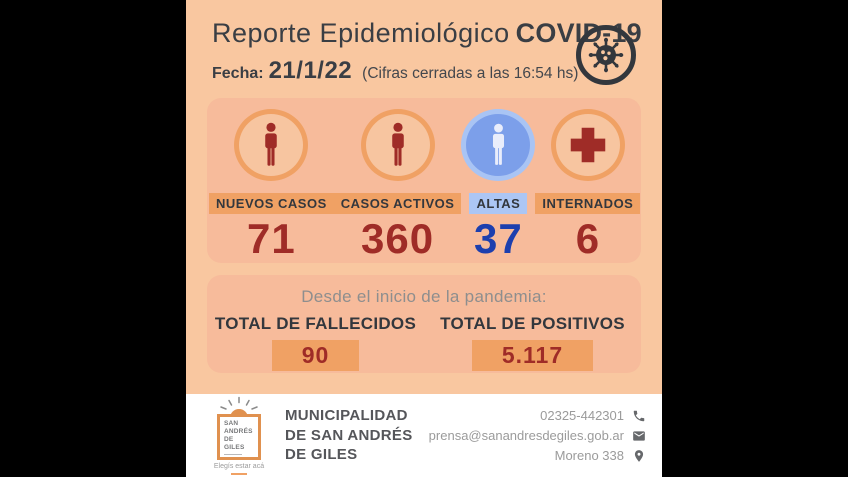 The image size is (848, 477). I want to click on total-value: 5.117, so click(532, 355).